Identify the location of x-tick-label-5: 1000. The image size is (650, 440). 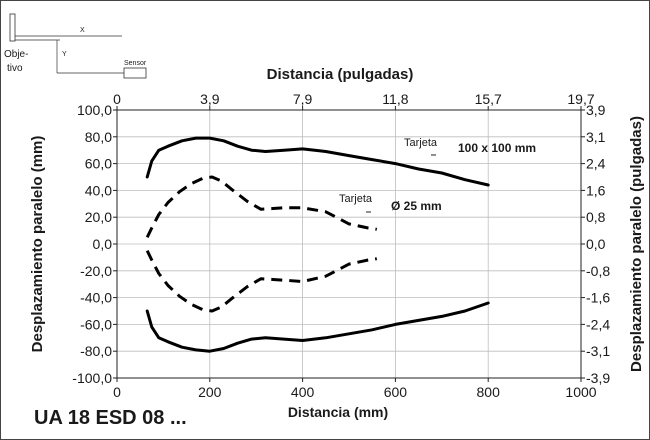
(580, 392).